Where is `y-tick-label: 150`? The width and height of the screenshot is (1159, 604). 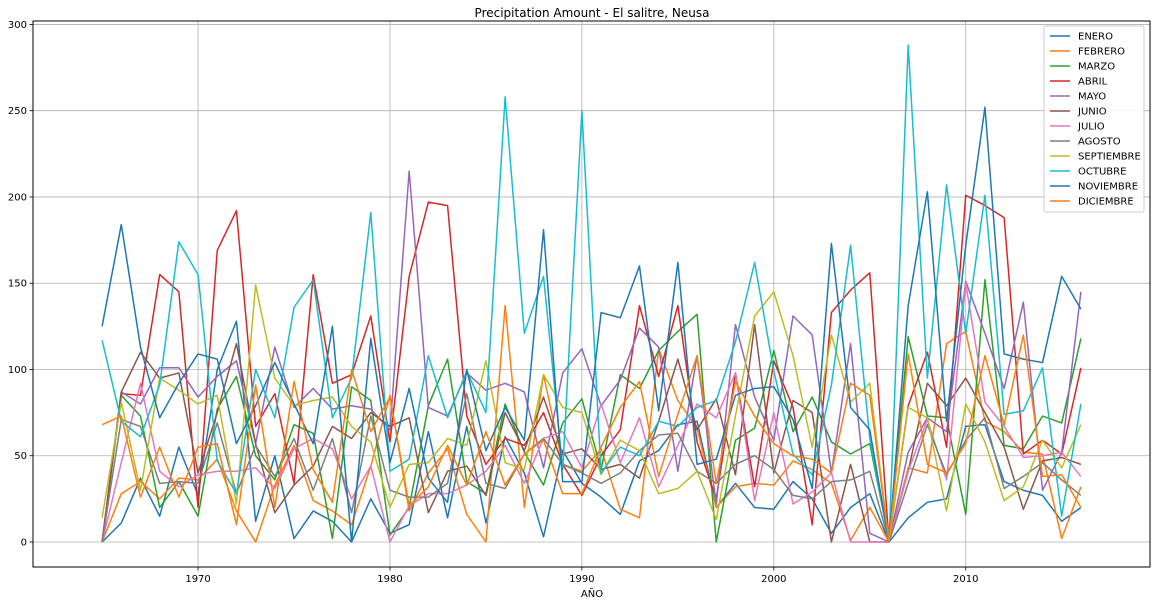 y-tick-label: 150 is located at coordinates (17, 284).